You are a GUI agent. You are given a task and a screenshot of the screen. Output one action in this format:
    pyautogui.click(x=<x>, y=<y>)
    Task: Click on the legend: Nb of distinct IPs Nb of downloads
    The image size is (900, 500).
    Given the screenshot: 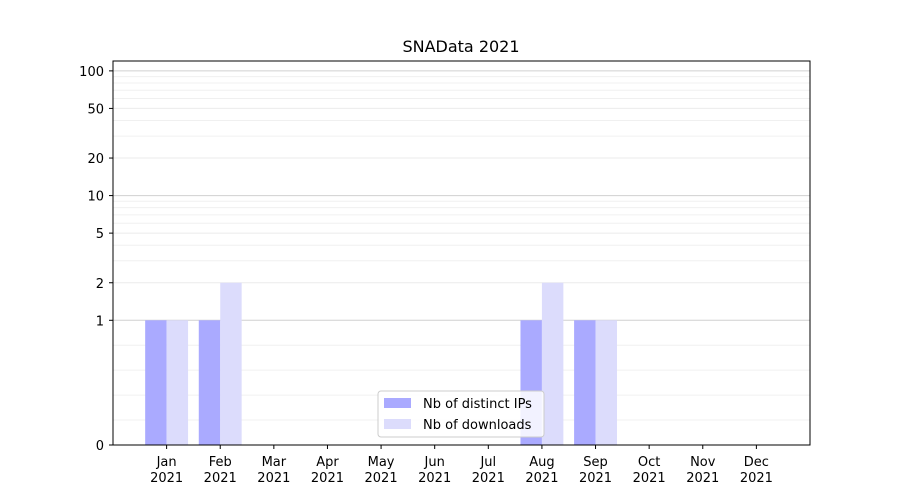 What is the action you would take?
    pyautogui.click(x=461, y=414)
    